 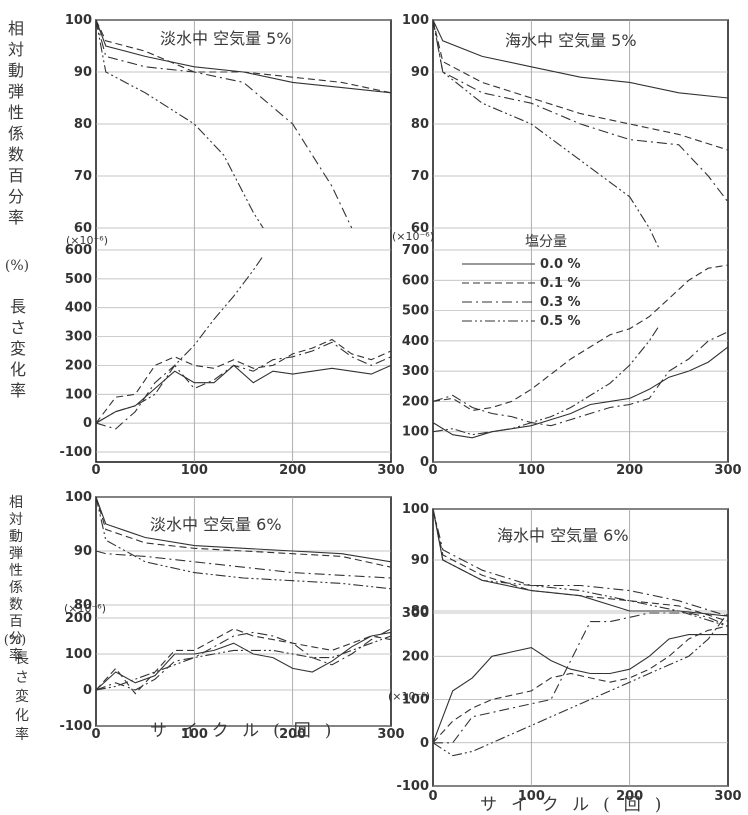 I want to click on panel-title: 海水中 空気量 5%, so click(x=571, y=40).